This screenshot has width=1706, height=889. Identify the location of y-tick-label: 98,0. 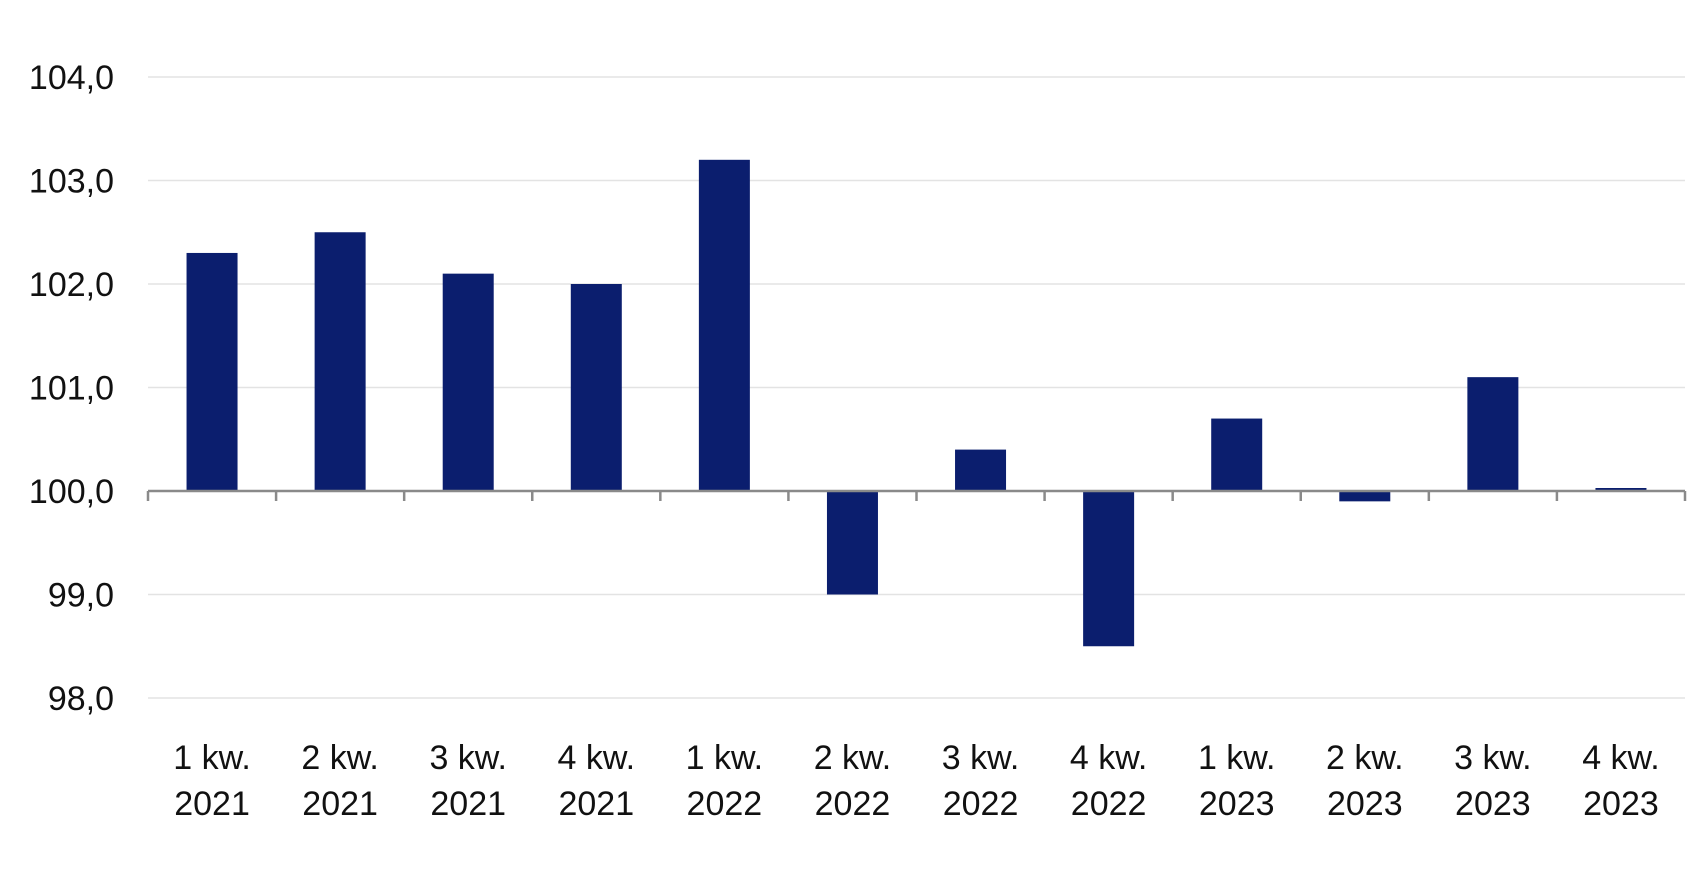
(81, 699).